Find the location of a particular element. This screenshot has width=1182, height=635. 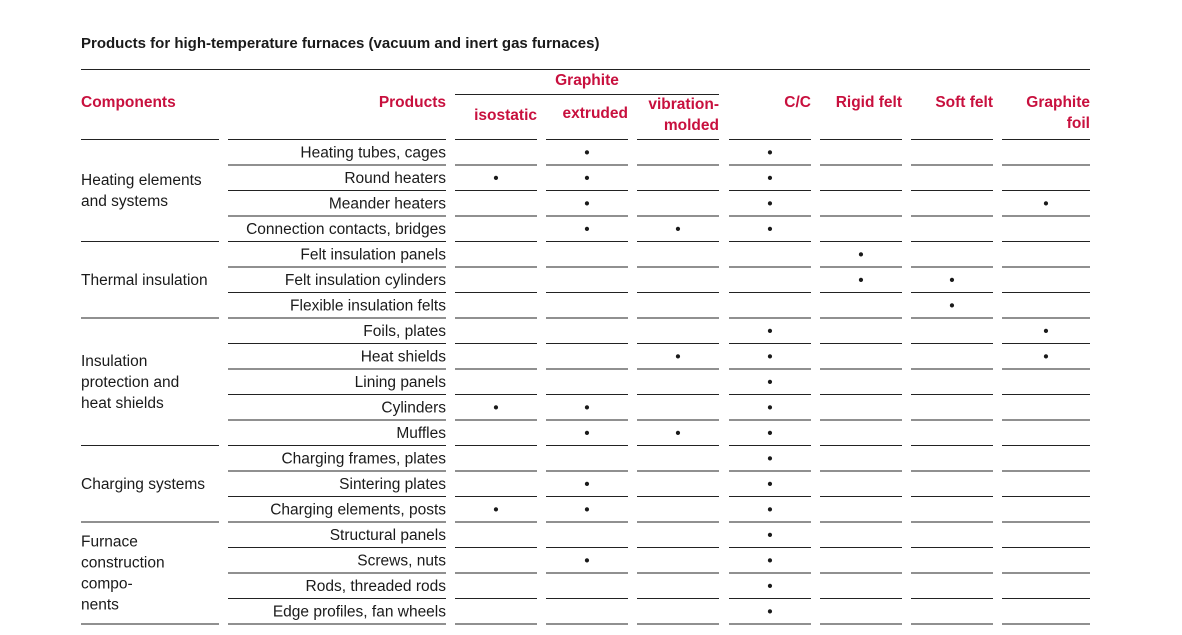

column-header: Rigid felt is located at coordinates (869, 102).